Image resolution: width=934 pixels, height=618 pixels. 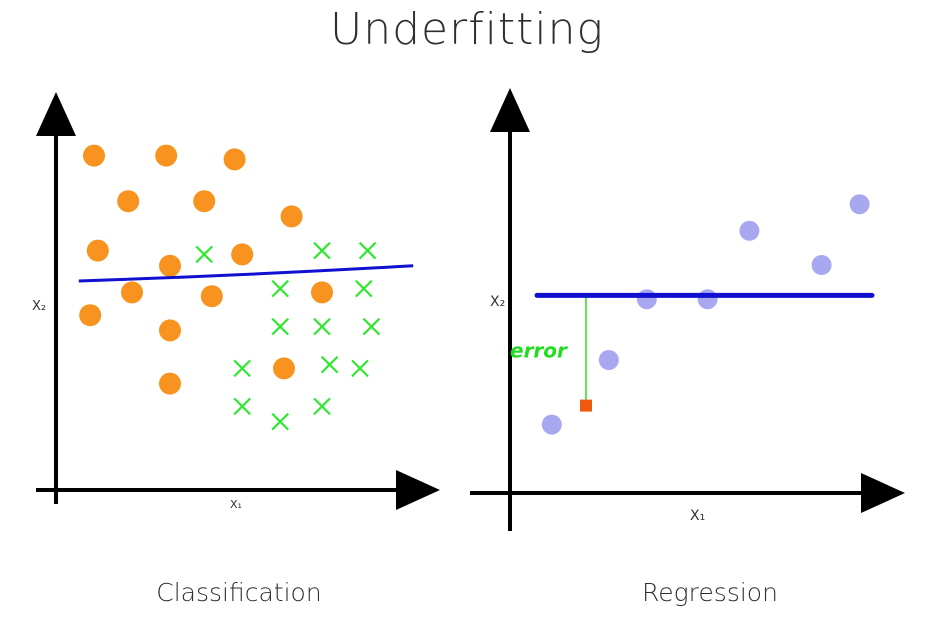 I want to click on error-label: error, so click(x=539, y=351).